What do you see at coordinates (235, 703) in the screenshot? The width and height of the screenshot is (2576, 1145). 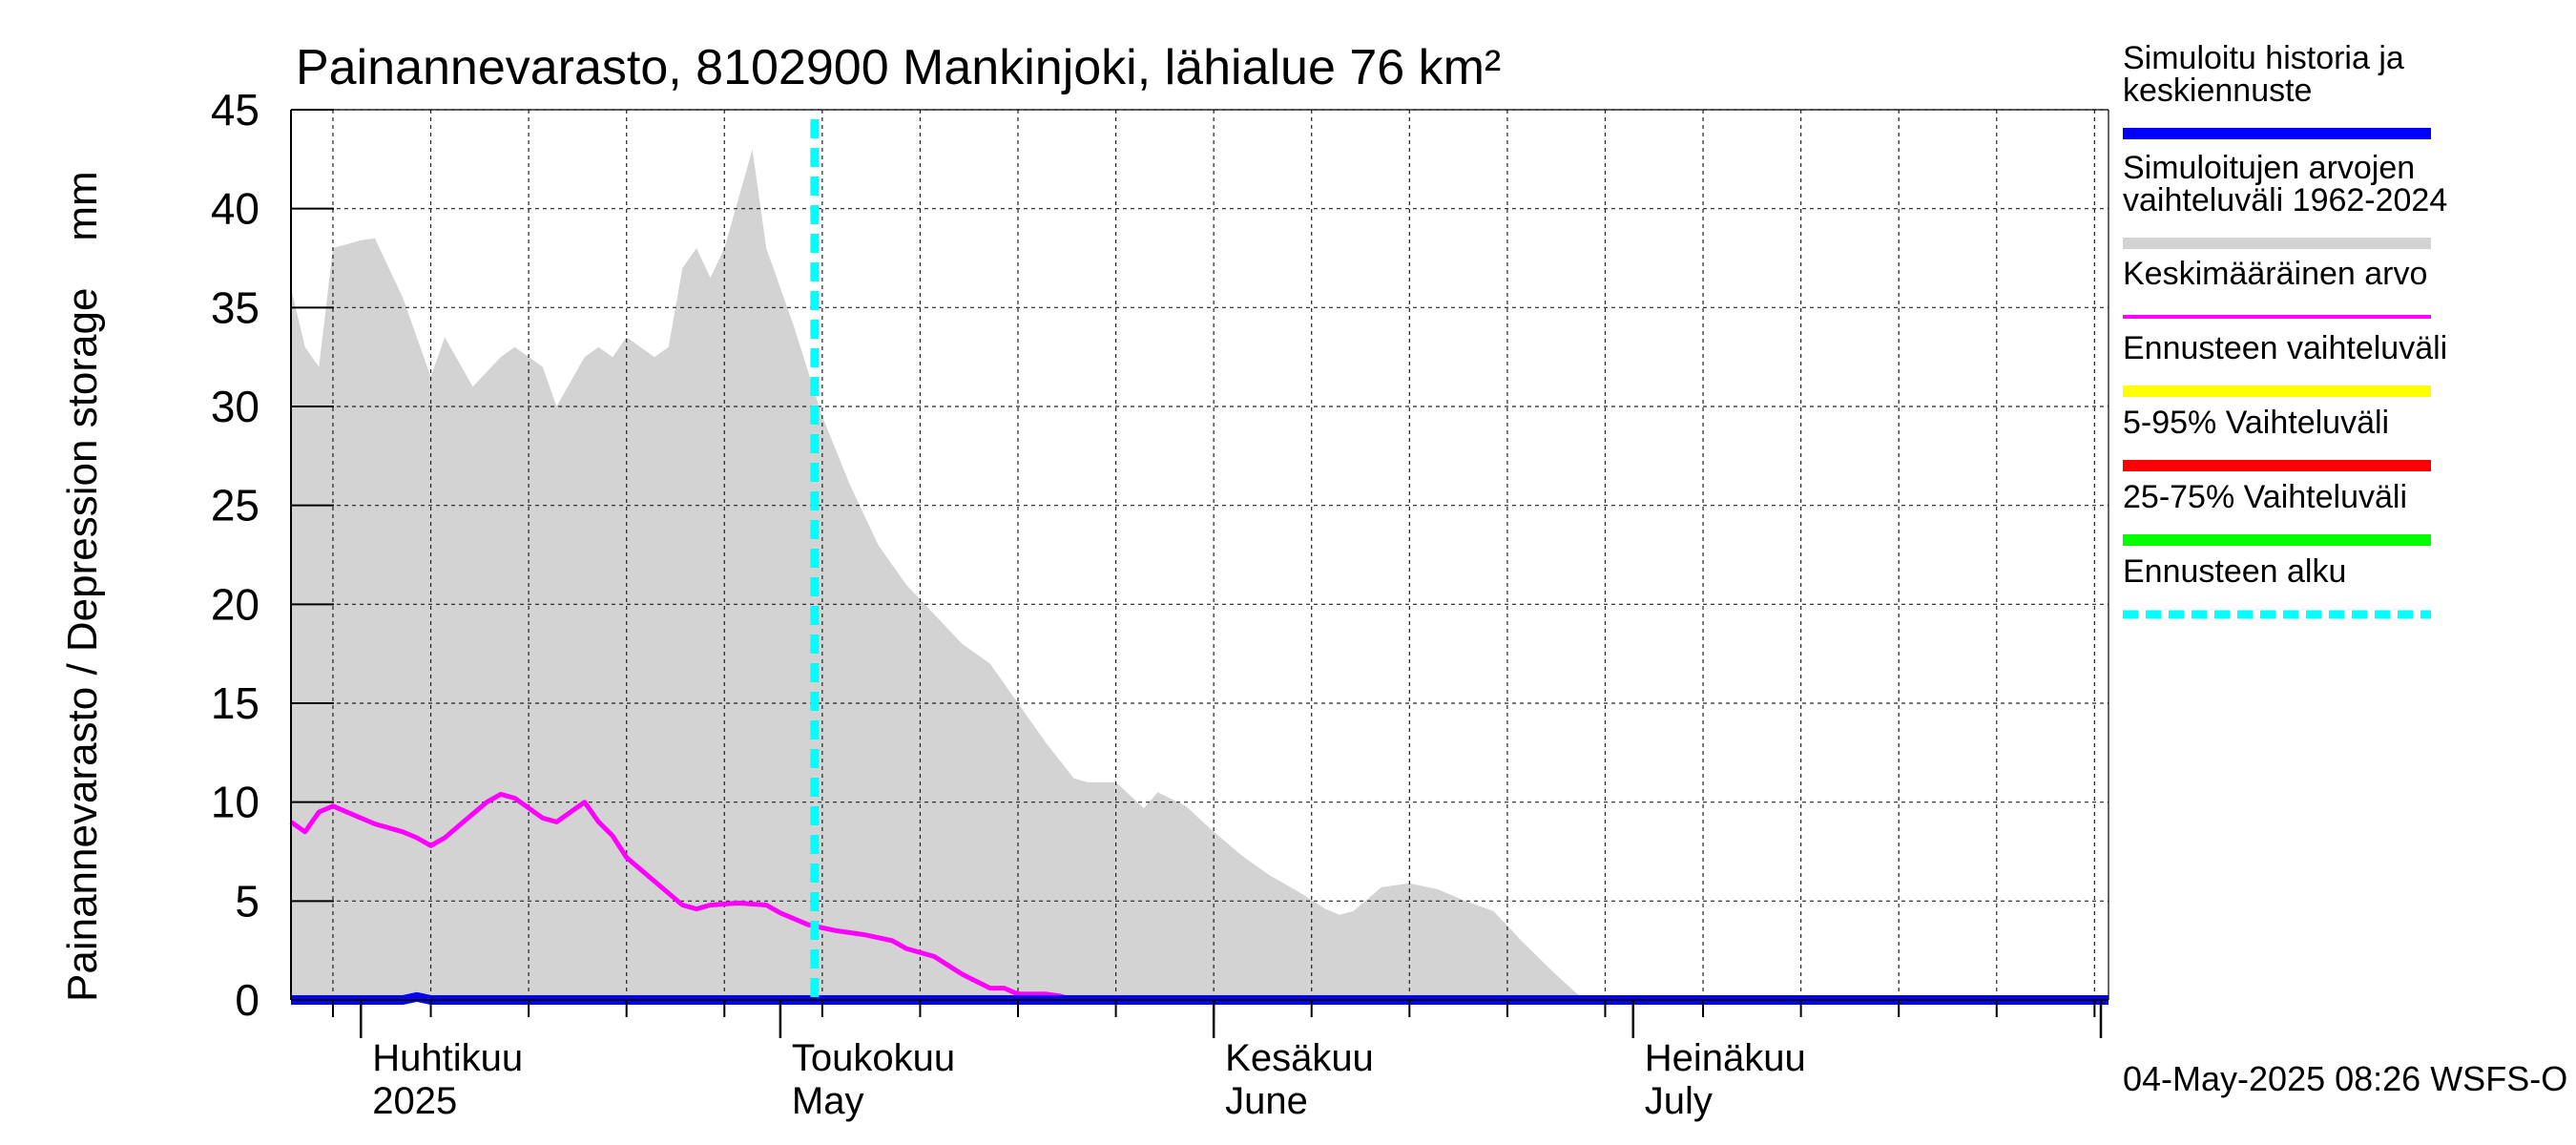 I see `y-tick-label: 15` at bounding box center [235, 703].